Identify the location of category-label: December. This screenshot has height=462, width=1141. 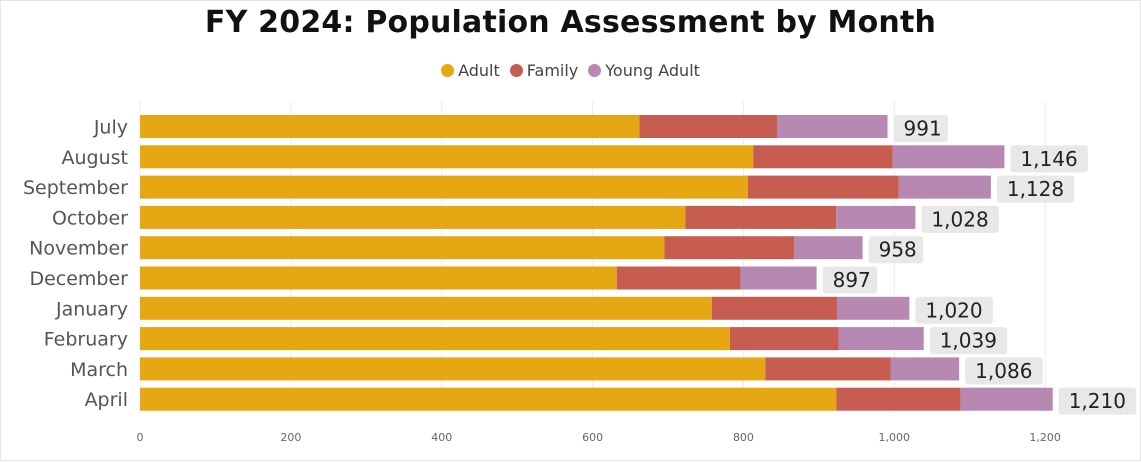
(78, 279).